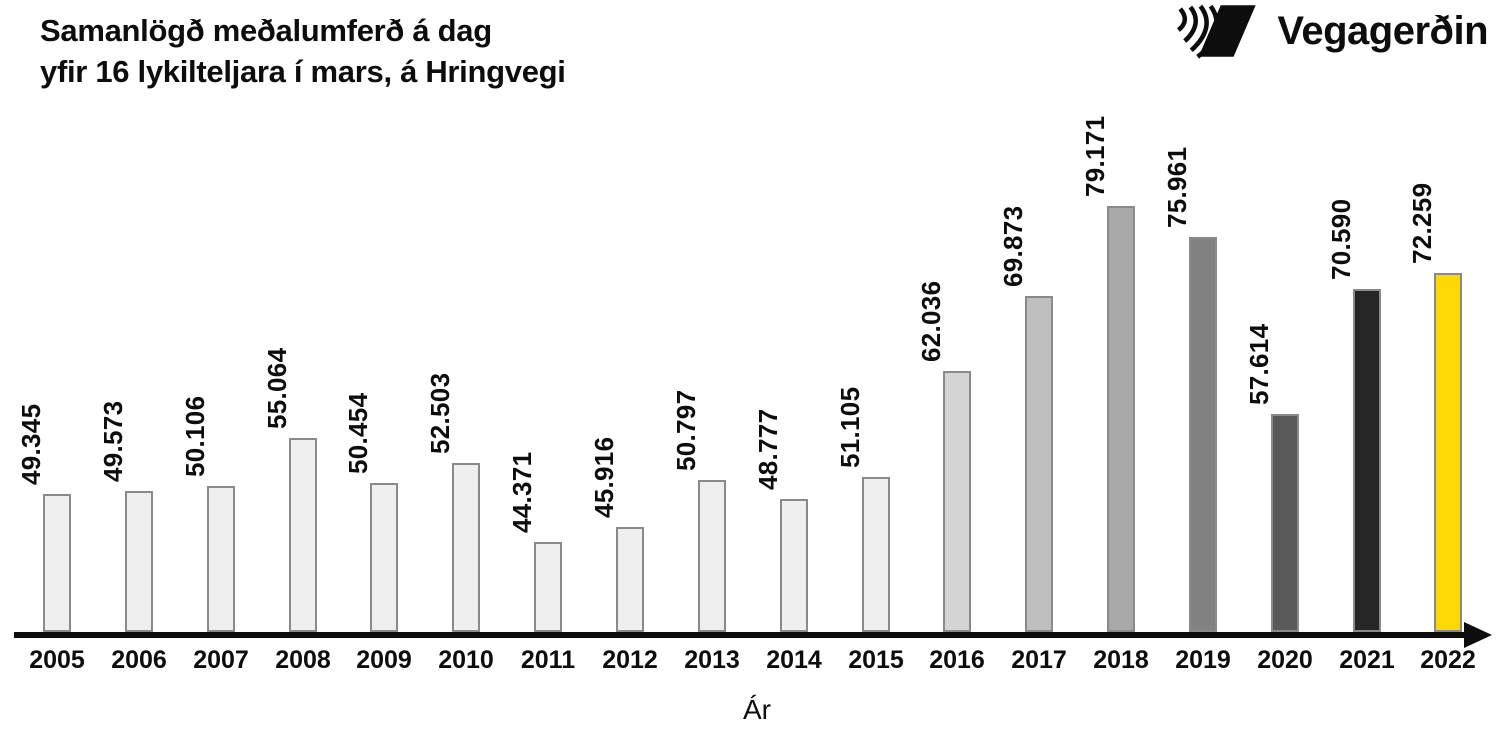 This screenshot has width=1496, height=751. What do you see at coordinates (1095, 156) in the screenshot?
I see `bar-value-label-2018: 79.171` at bounding box center [1095, 156].